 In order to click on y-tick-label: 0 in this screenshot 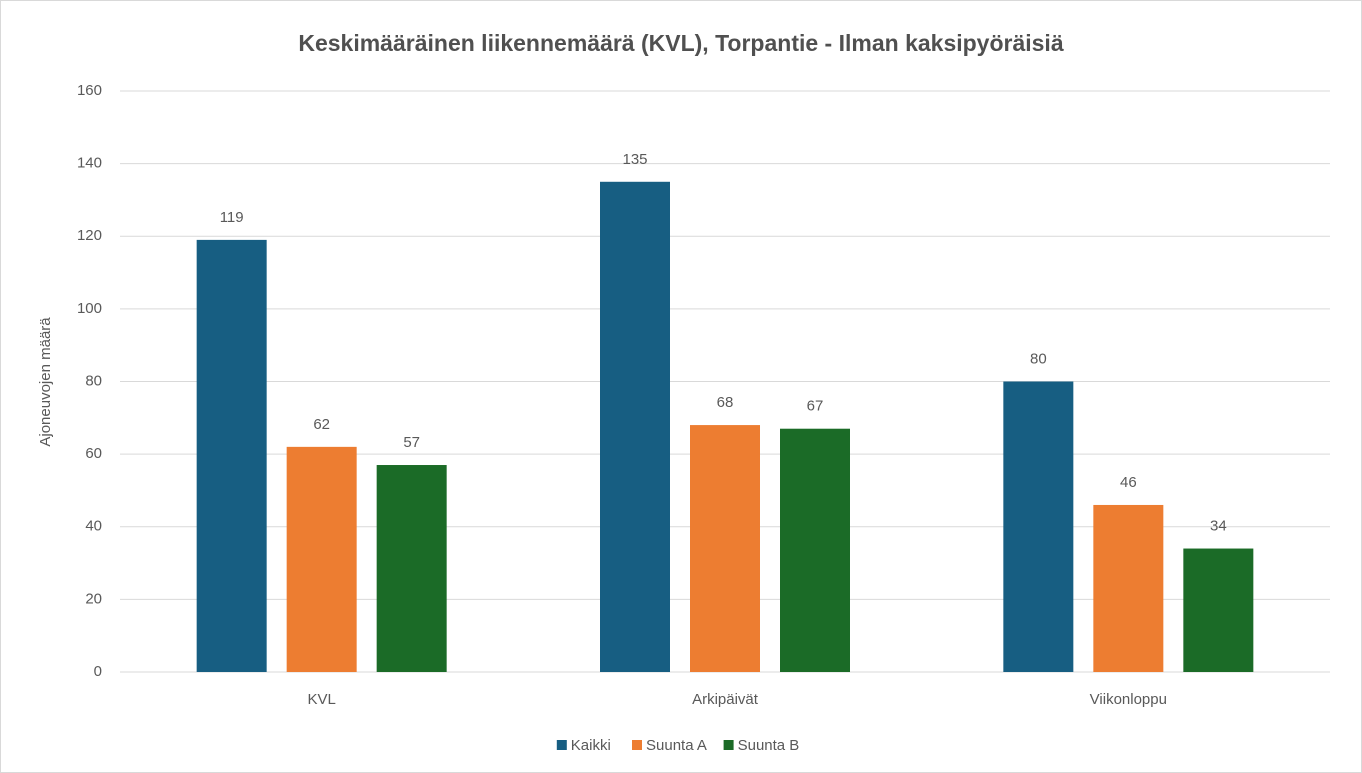, I will do `click(98, 671)`.